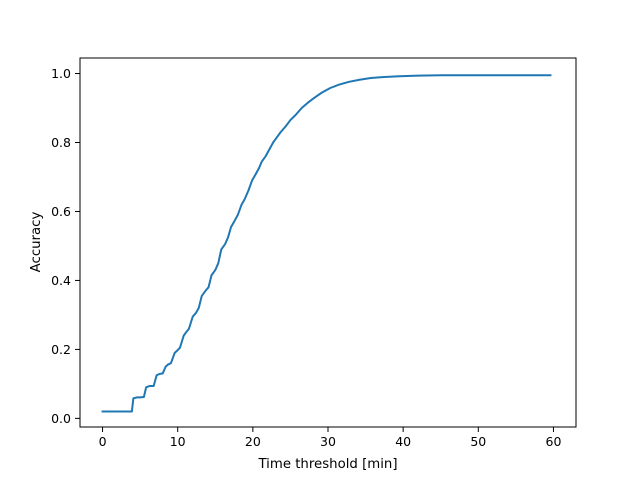 This screenshot has width=640, height=484. What do you see at coordinates (554, 441) in the screenshot?
I see `x-tick-label: 60` at bounding box center [554, 441].